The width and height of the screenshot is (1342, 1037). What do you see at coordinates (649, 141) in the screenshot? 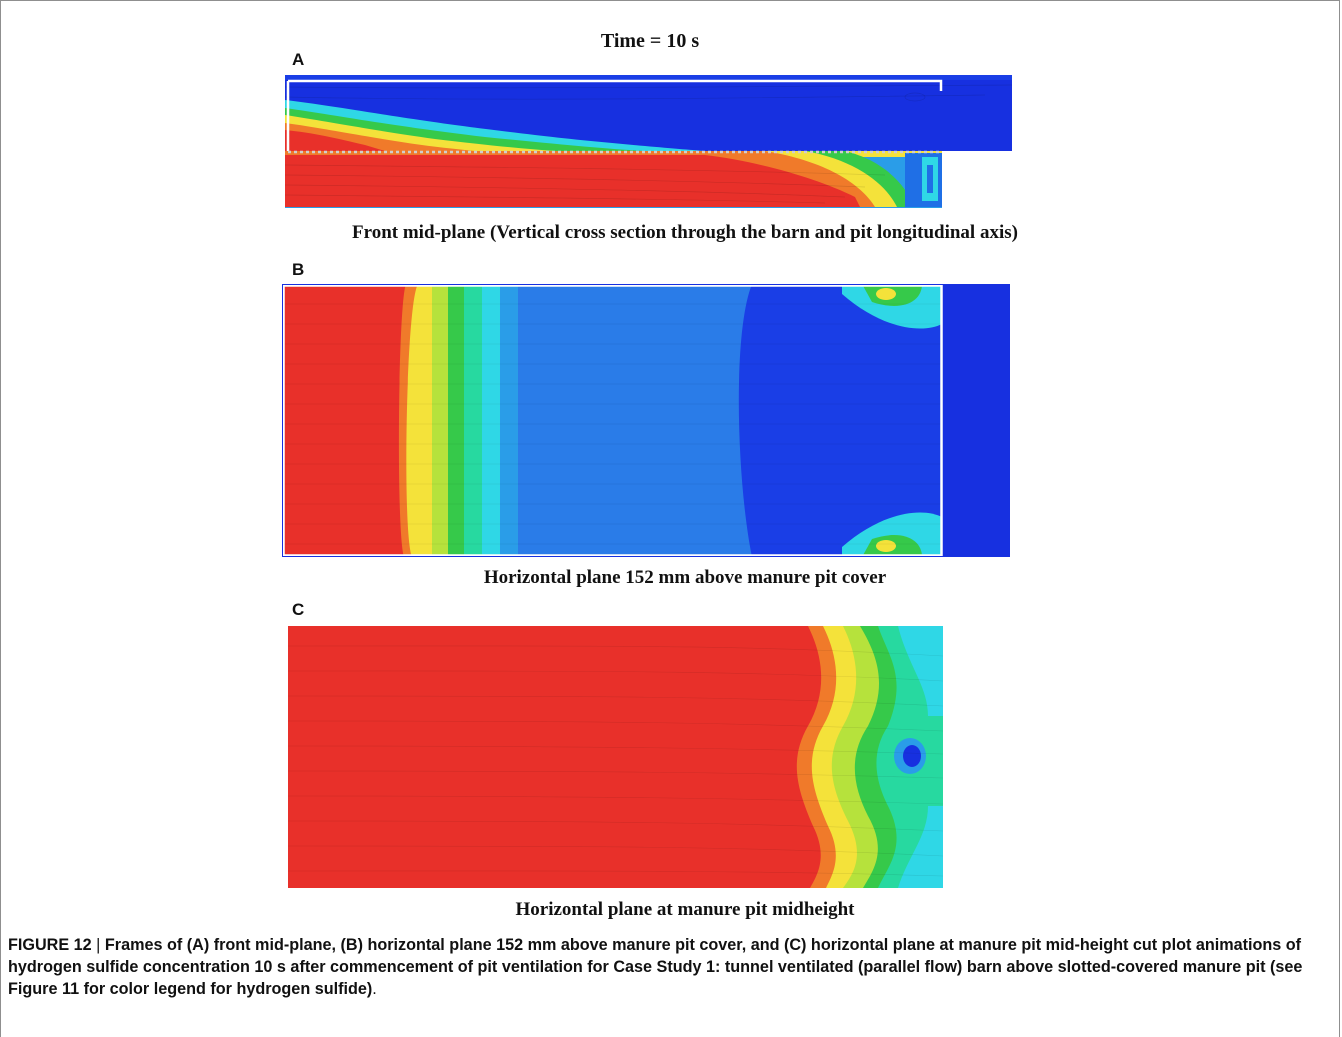
I see `panel-a-contour-plot` at bounding box center [649, 141].